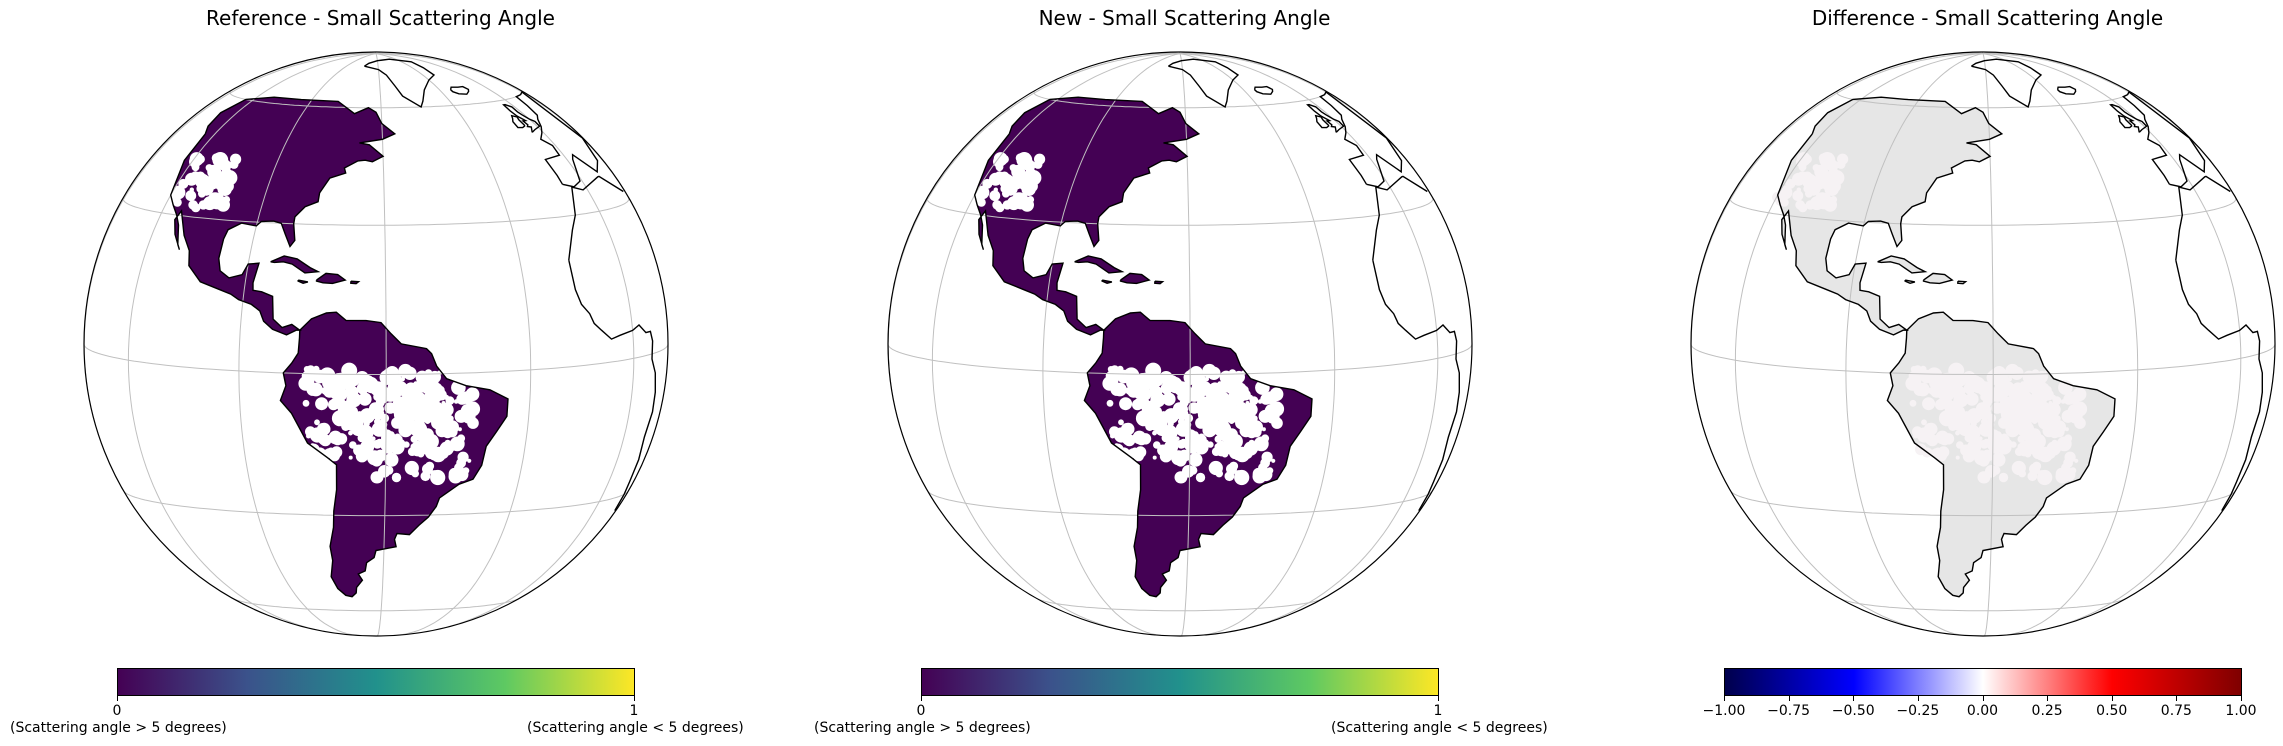 The image size is (2283, 746). What do you see at coordinates (1438, 711) in the screenshot?
I see `colorbar-tick-label: 1` at bounding box center [1438, 711].